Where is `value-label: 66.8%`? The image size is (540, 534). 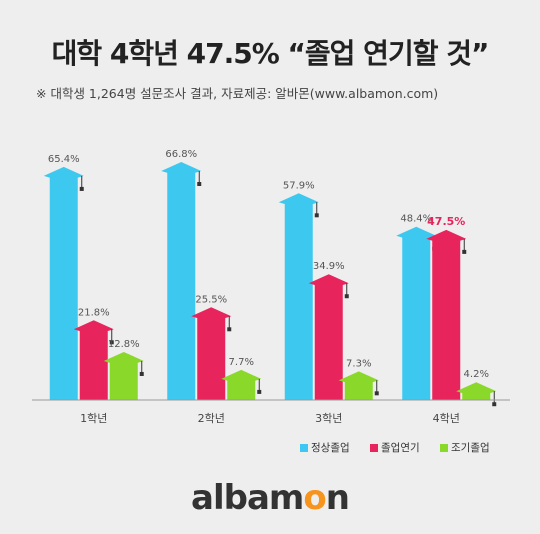 value-label: 66.8% is located at coordinates (181, 154).